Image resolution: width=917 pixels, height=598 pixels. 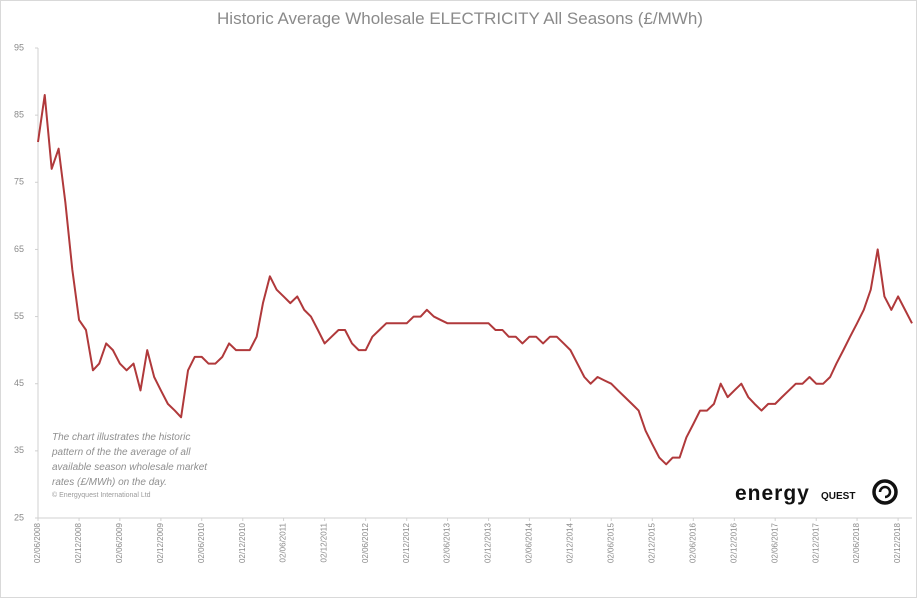 I want to click on x-tick-label: 02/06/2018, so click(x=856, y=542).